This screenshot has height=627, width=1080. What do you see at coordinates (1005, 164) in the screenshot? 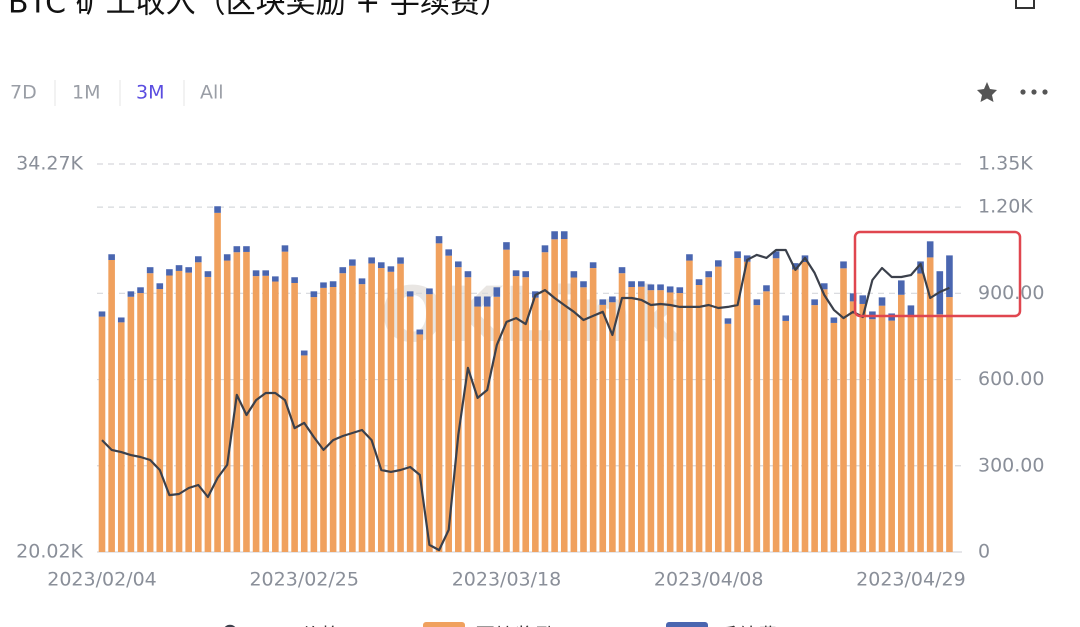
I see `y2-tick-label: 1.35K` at bounding box center [1005, 164].